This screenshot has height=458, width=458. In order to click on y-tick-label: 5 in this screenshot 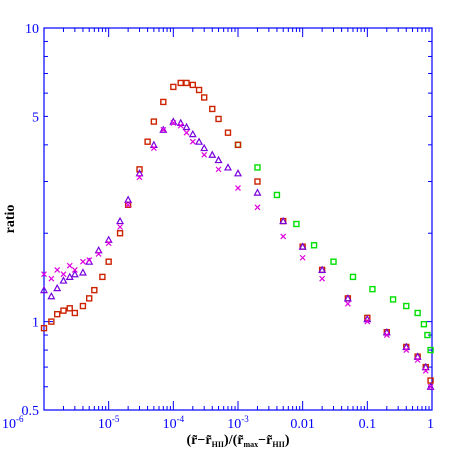, I will do `click(35, 117)`.